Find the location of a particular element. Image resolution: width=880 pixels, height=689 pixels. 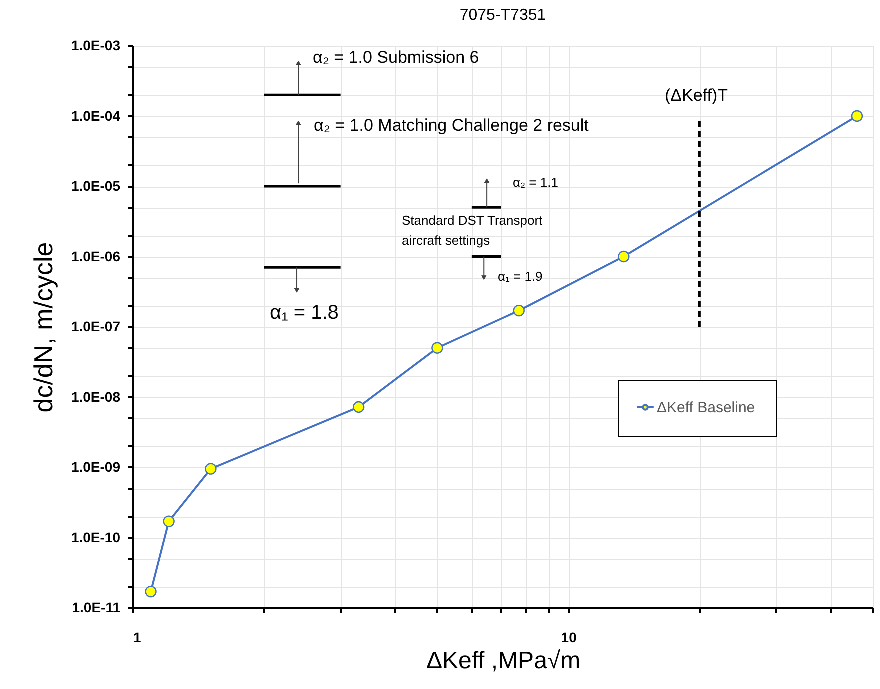

y-axis-title: dc/dN, m/cycle is located at coordinates (43, 327).